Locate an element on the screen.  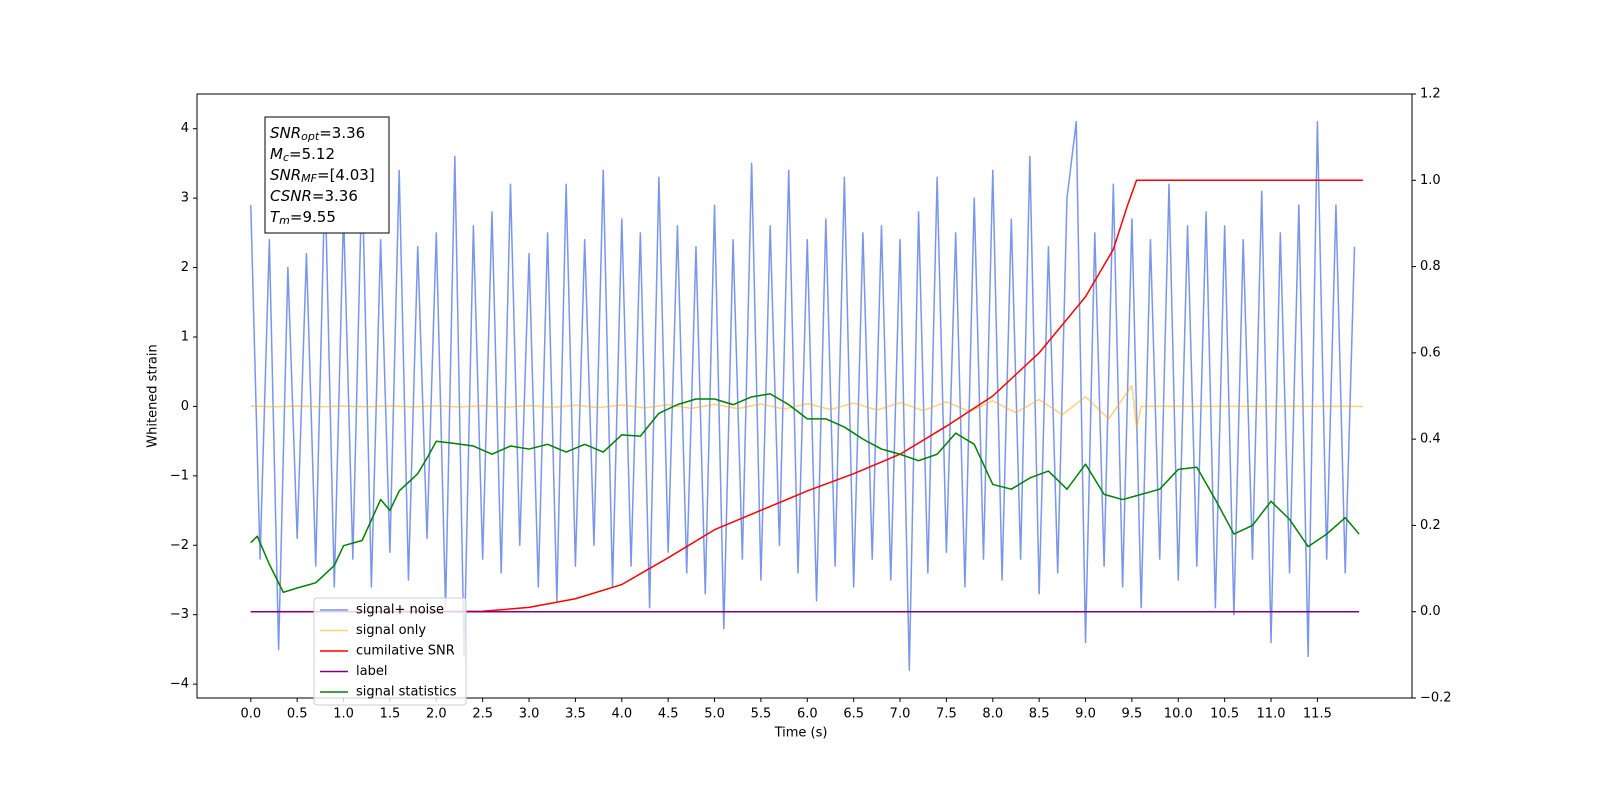
y-tick-label: 0 is located at coordinates (185, 406).